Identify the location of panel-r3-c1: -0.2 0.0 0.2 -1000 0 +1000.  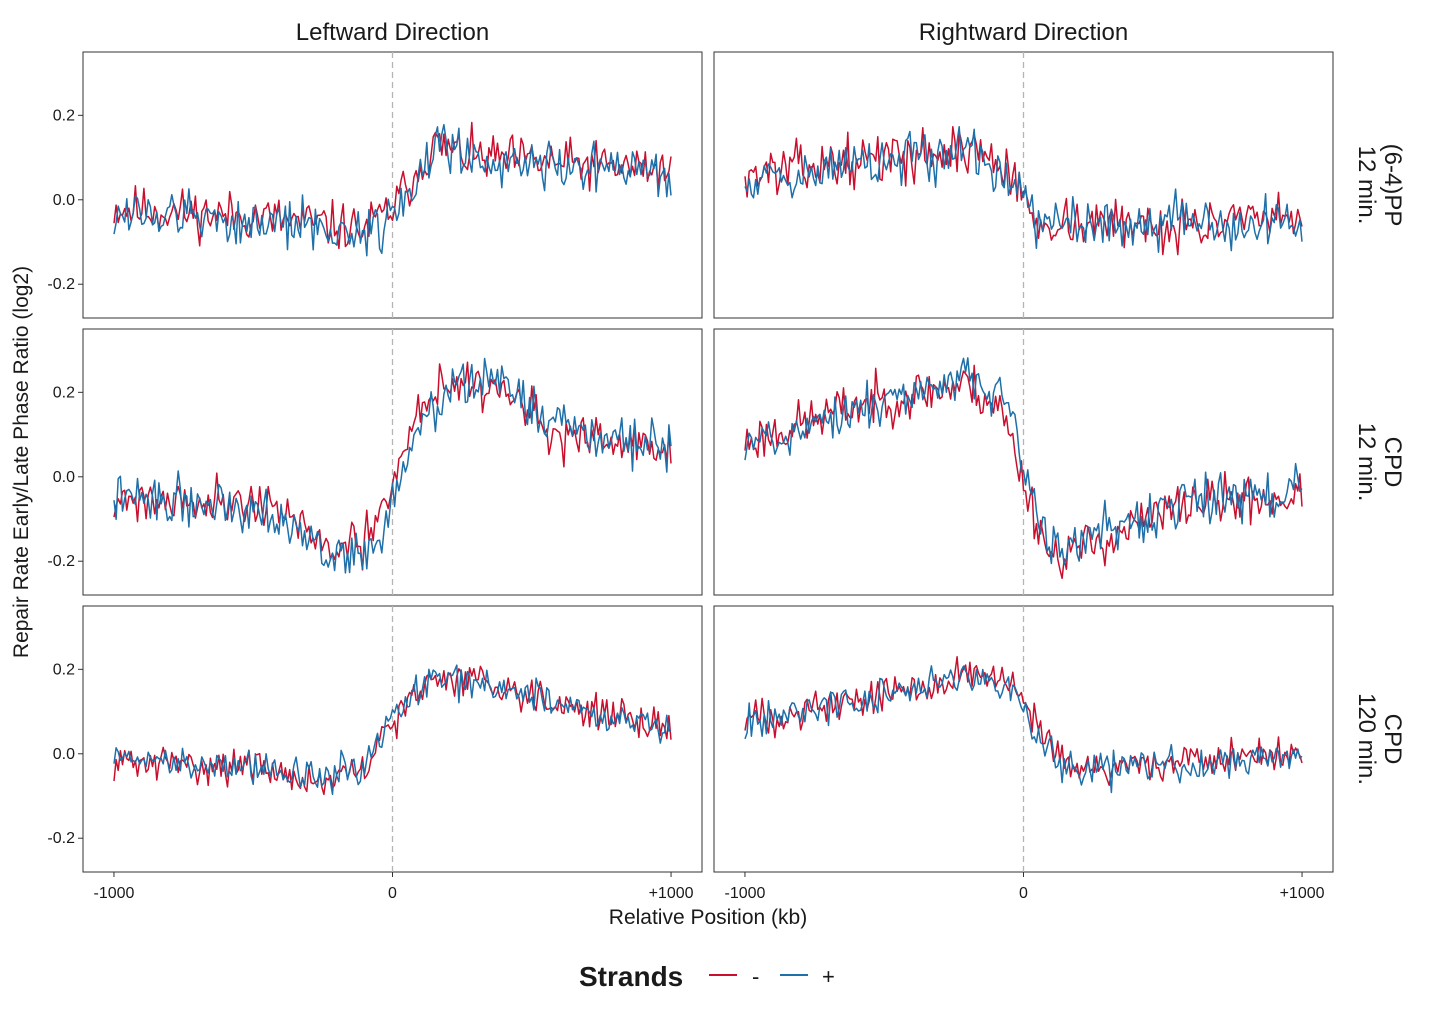
(375, 753).